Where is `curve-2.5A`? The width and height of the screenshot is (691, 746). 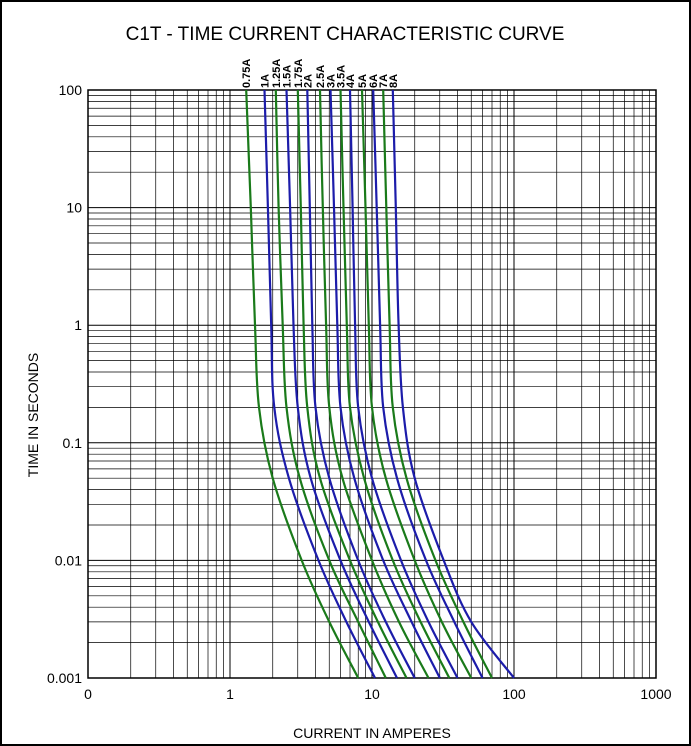
curve-2.5A is located at coordinates (374, 384).